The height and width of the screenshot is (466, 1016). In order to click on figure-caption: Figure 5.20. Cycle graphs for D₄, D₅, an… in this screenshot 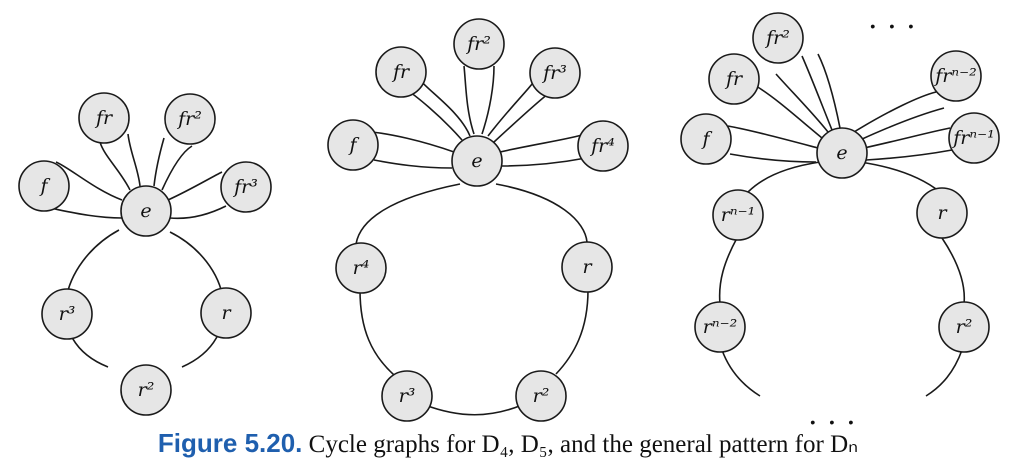, I will do `click(508, 444)`.